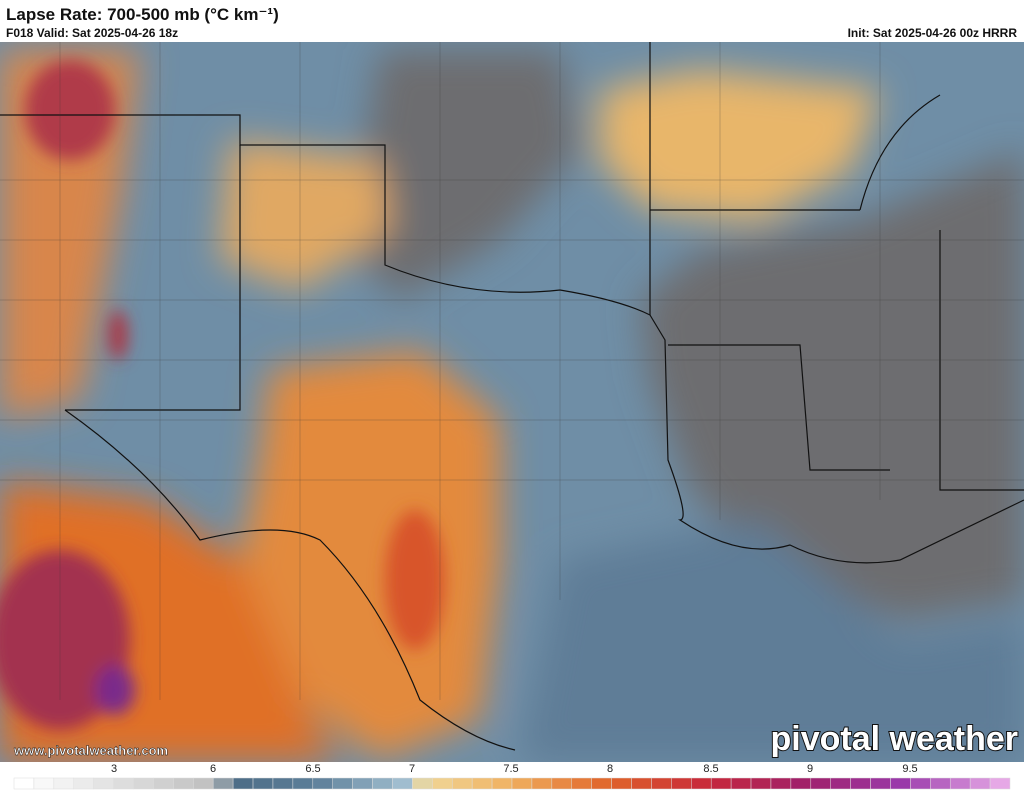 This screenshot has height=791, width=1024. I want to click on colorbar-labels: 3 6 6.5 7 7.5 8 8.5 9 9.5, so click(514, 769).